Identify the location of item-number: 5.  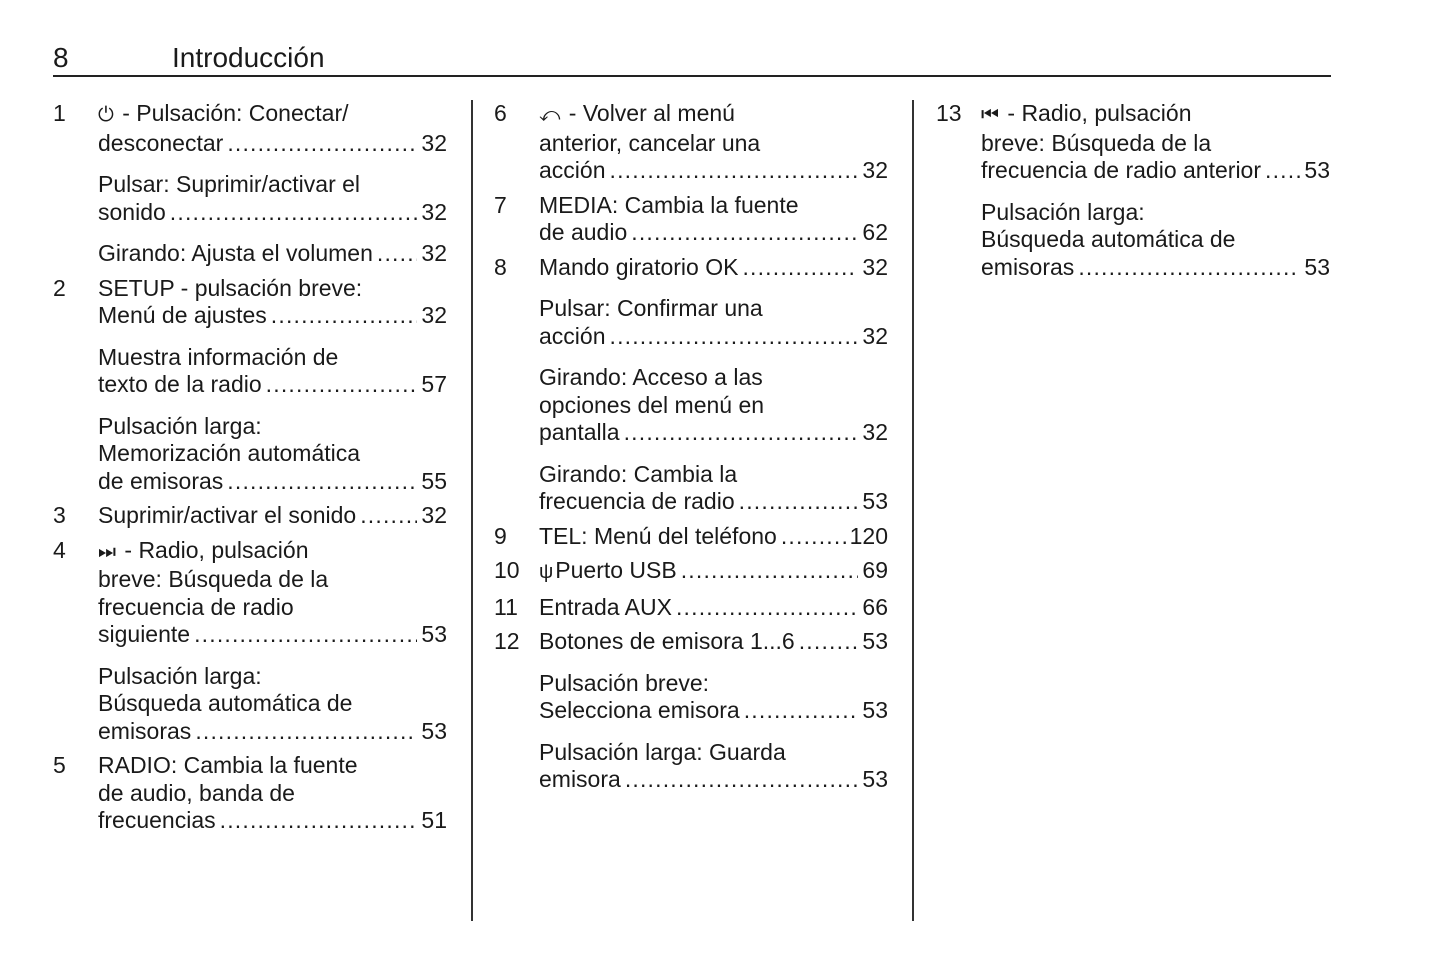
(59, 765).